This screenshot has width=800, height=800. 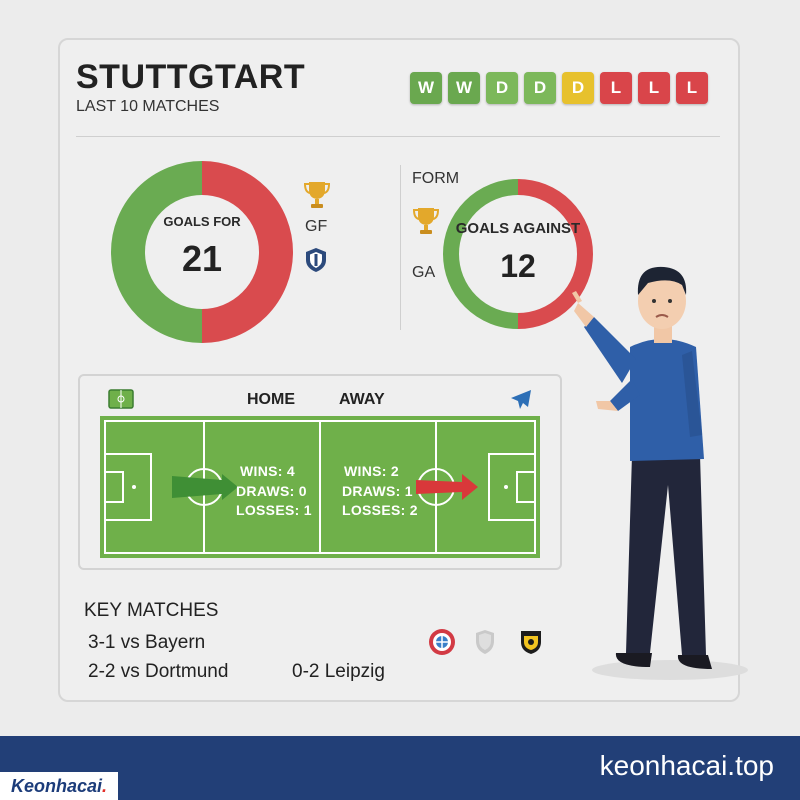 I want to click on key-match-item: 2-2 vs Dortmund, so click(x=158, y=671).